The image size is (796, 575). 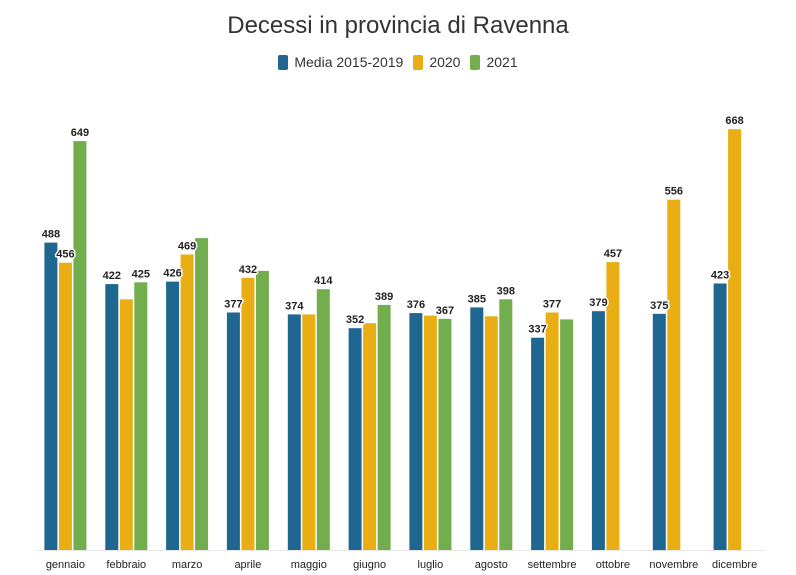 What do you see at coordinates (537, 330) in the screenshot?
I see `data-label-settembre-series-0: 337` at bounding box center [537, 330].